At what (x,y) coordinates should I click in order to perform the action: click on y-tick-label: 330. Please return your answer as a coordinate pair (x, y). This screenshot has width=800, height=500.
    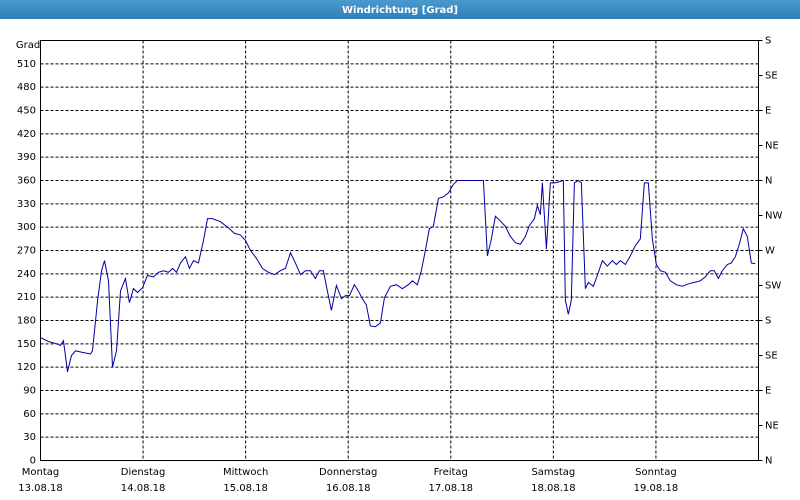
    Looking at the image, I should click on (26, 204).